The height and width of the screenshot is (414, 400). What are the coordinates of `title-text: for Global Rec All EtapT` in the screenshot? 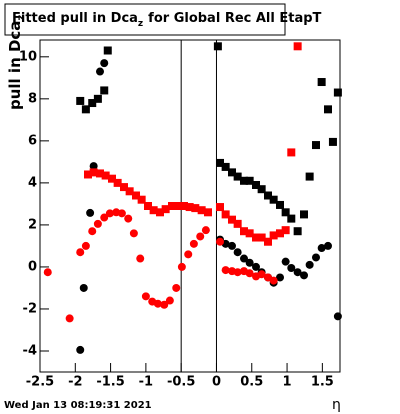 It's located at (234, 18).